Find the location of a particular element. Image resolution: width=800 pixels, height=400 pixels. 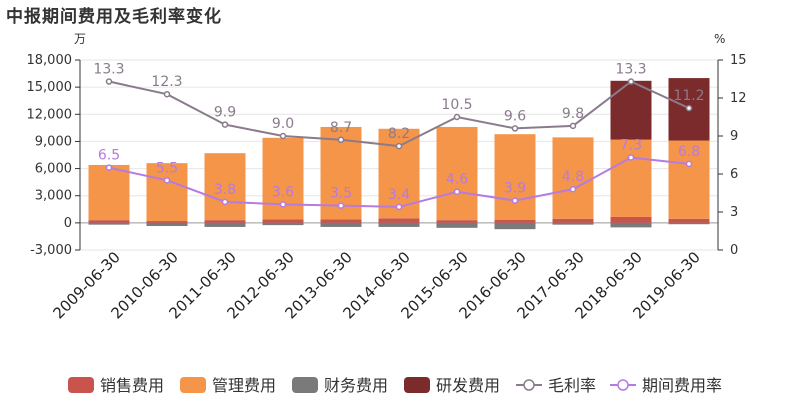

y-right-unit: % is located at coordinates (719, 39).